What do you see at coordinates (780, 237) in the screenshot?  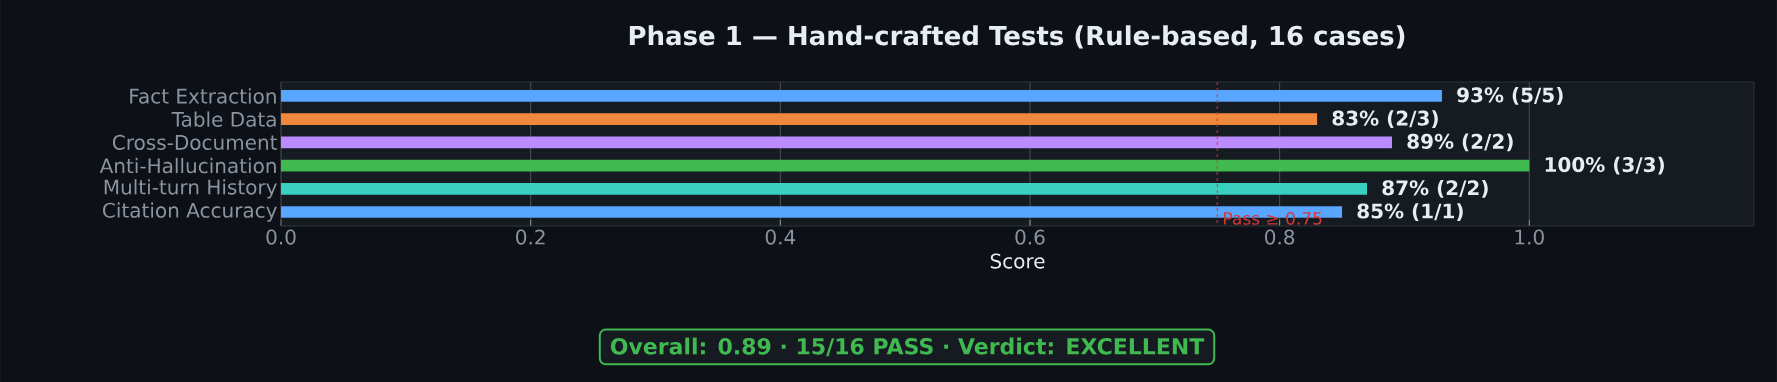 I see `x-tick-label: 0.4` at bounding box center [780, 237].